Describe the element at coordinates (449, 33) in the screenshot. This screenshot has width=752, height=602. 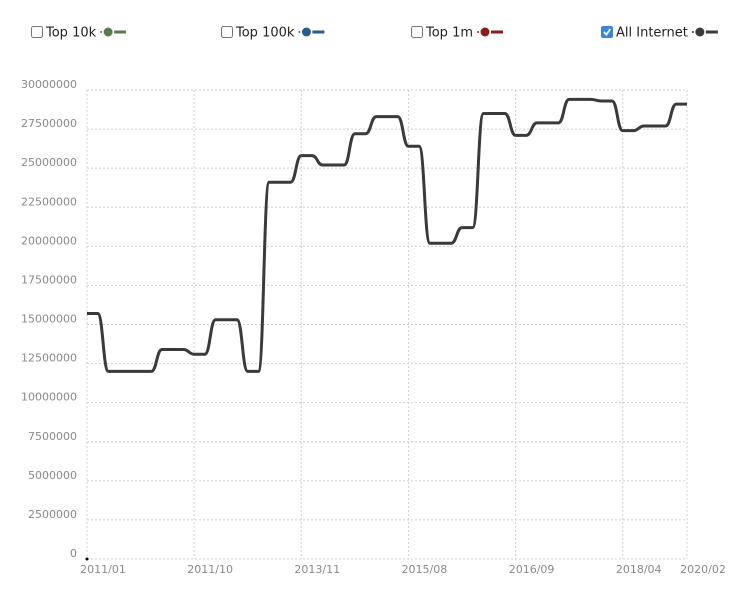
I see `legend-label: Top 1m` at that location.